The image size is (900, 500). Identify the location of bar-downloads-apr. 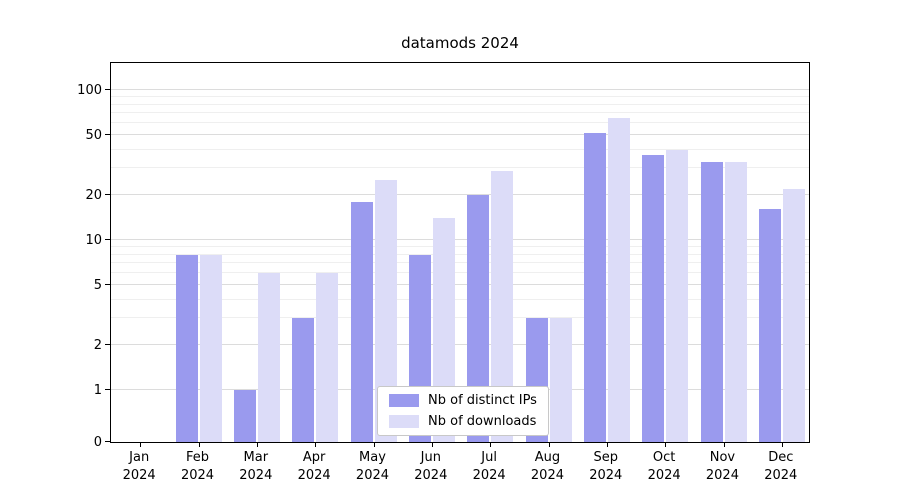
(327, 357).